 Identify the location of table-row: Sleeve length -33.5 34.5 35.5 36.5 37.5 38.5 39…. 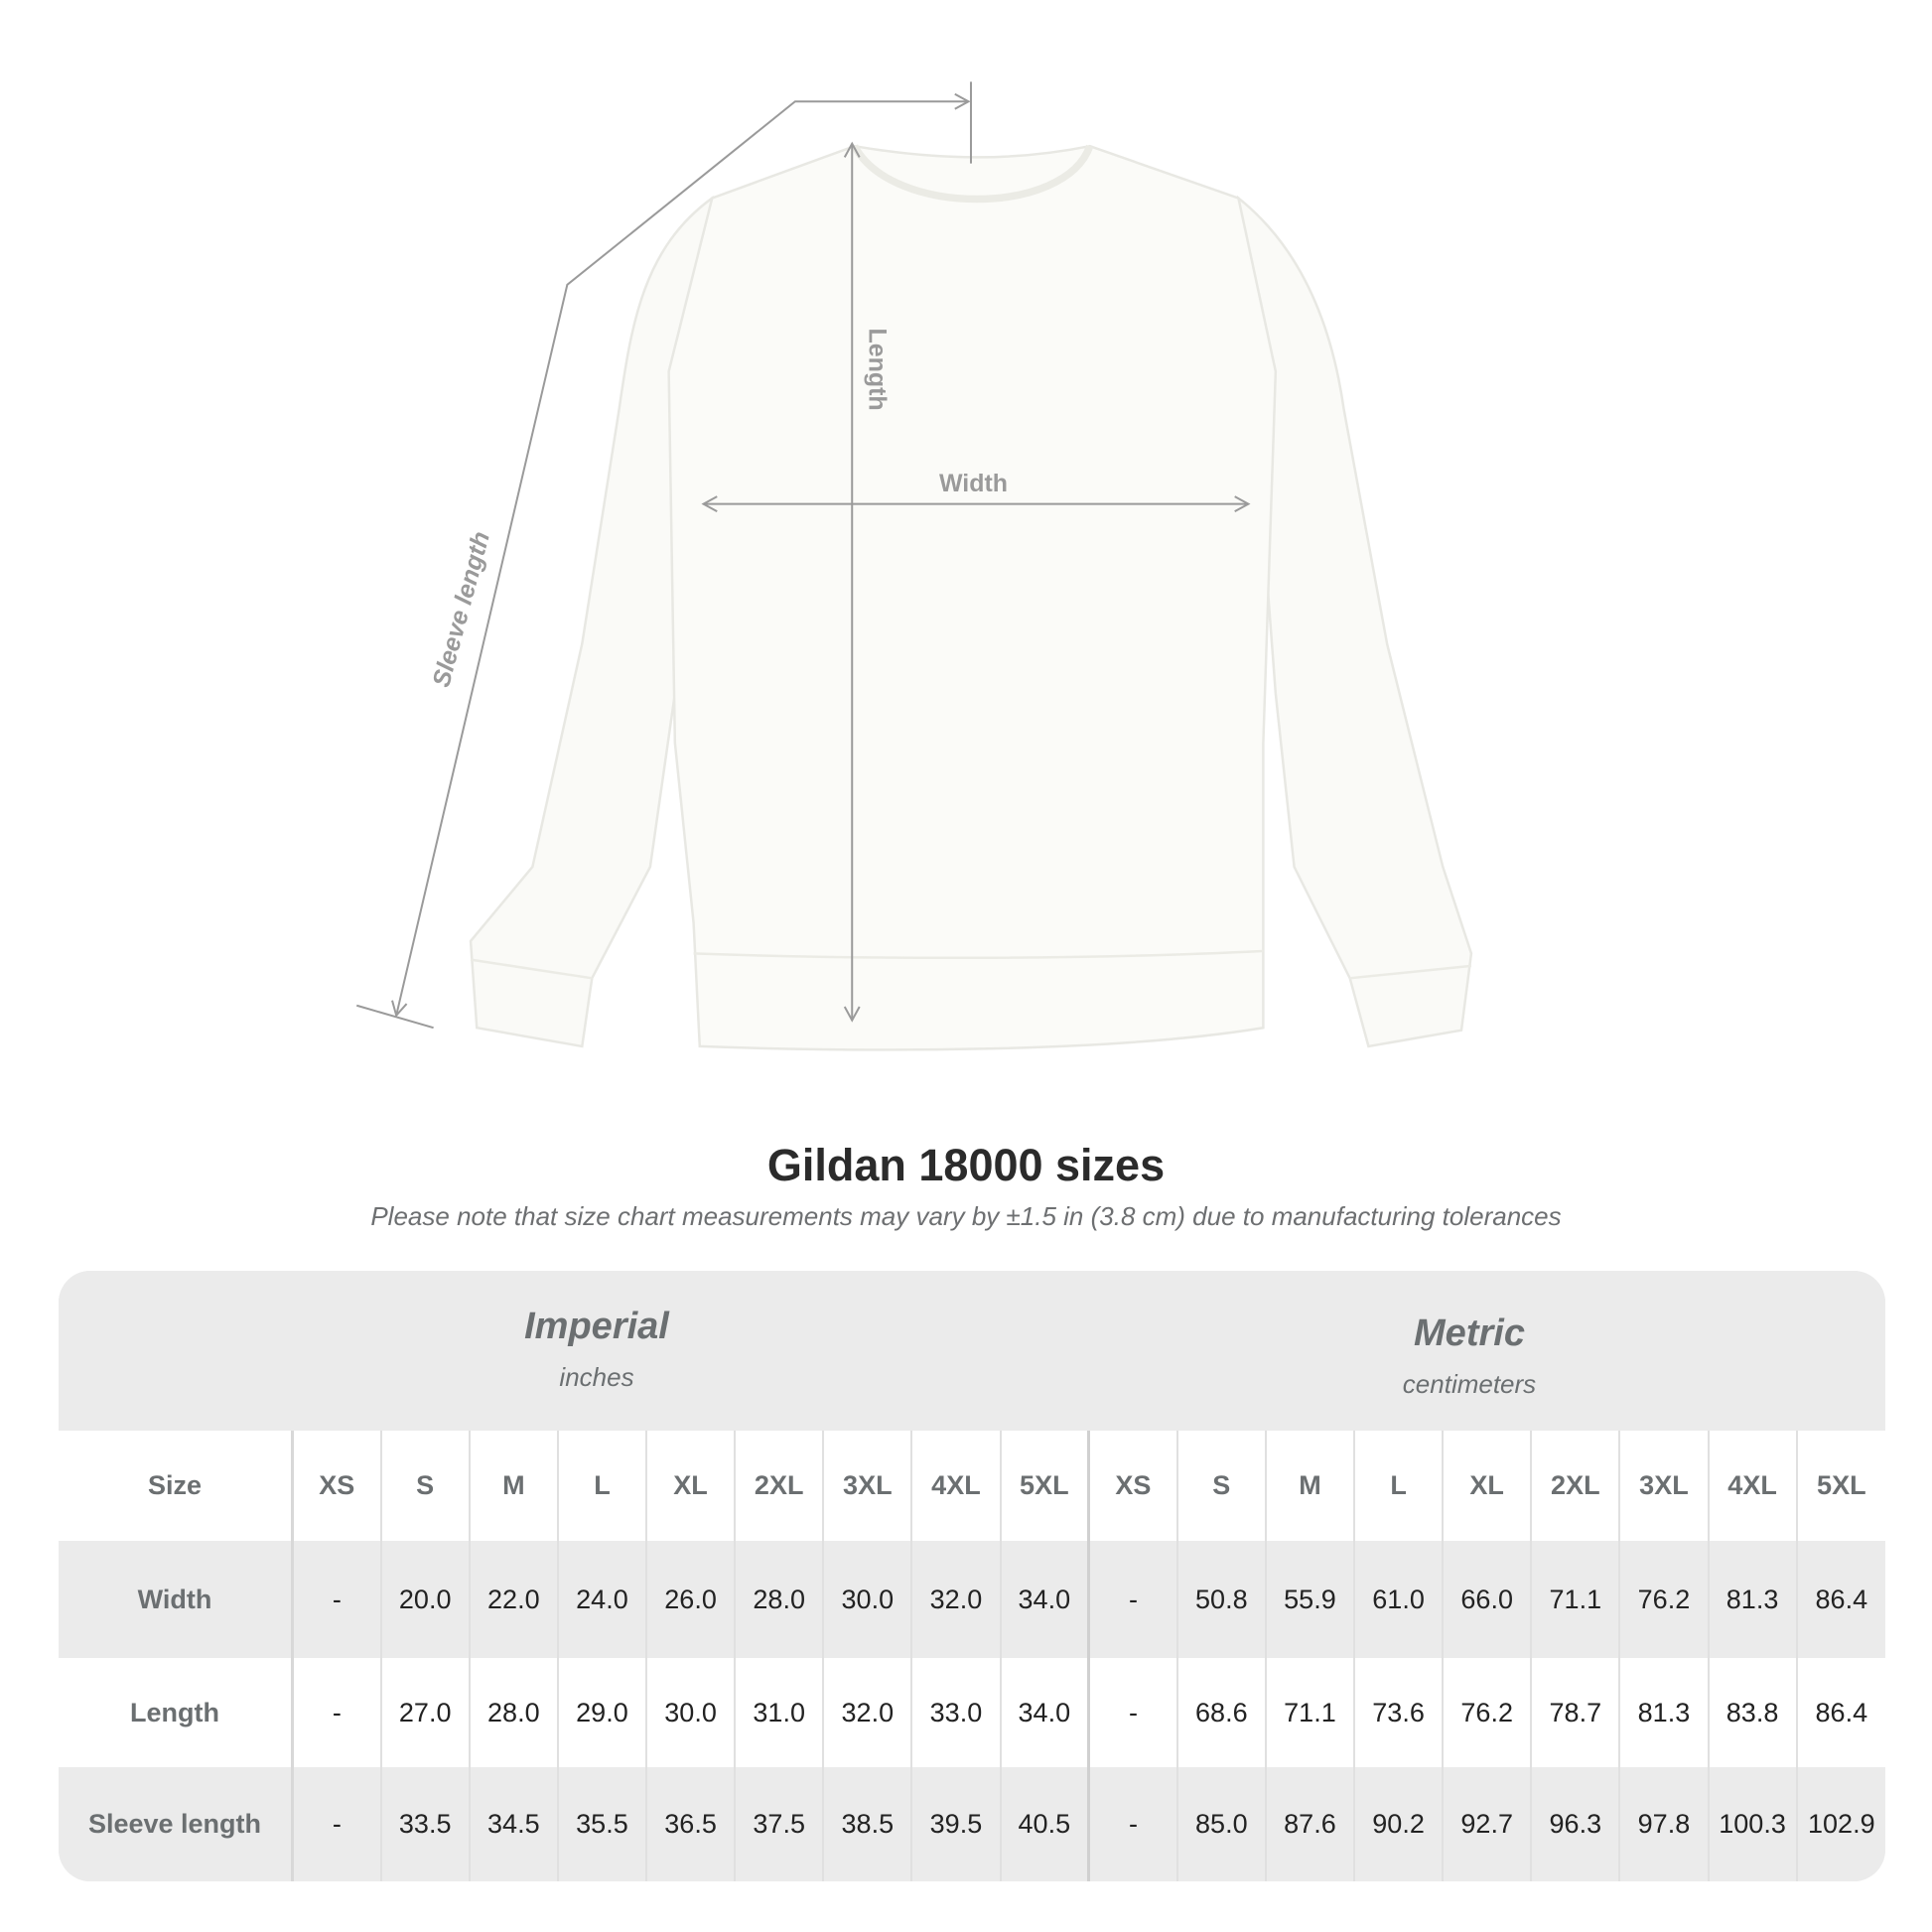
(972, 1824).